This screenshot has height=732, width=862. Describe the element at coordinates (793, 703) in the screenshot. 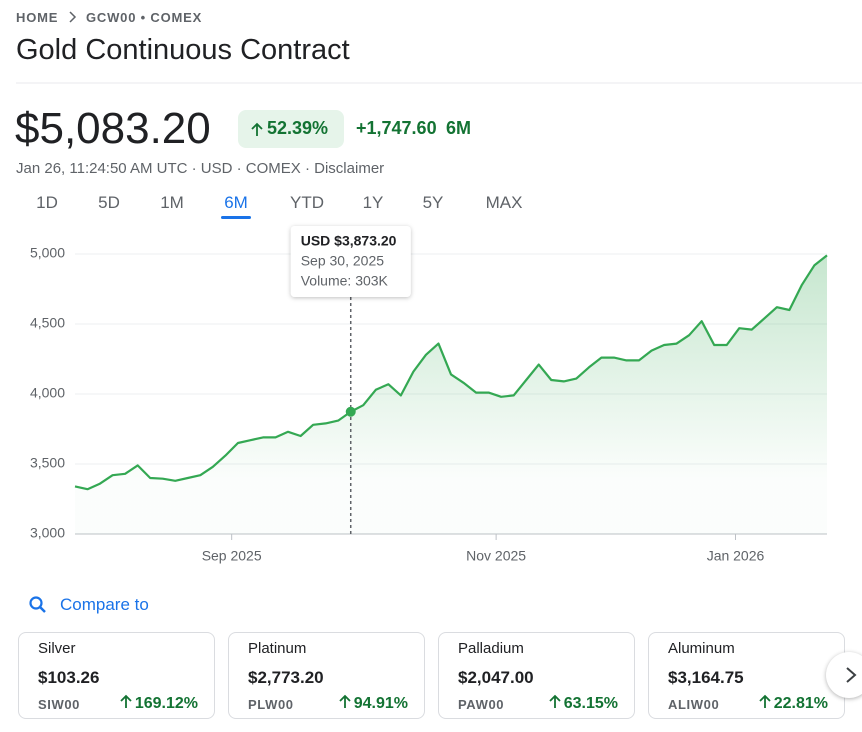

I see `card-change: 22.81%` at that location.